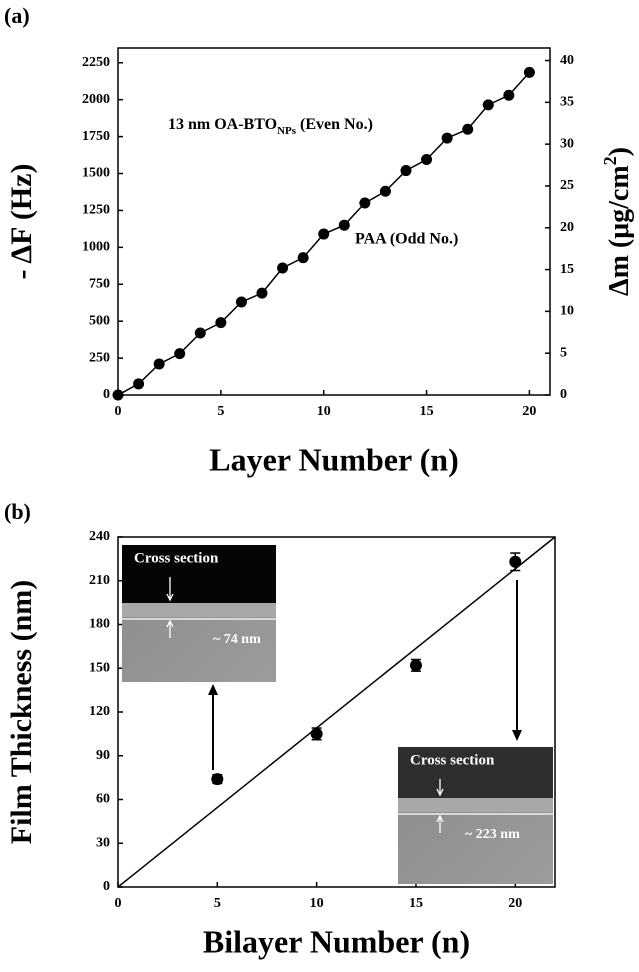  What do you see at coordinates (96, 210) in the screenshot?
I see `y-tick-label: 1250` at bounding box center [96, 210].